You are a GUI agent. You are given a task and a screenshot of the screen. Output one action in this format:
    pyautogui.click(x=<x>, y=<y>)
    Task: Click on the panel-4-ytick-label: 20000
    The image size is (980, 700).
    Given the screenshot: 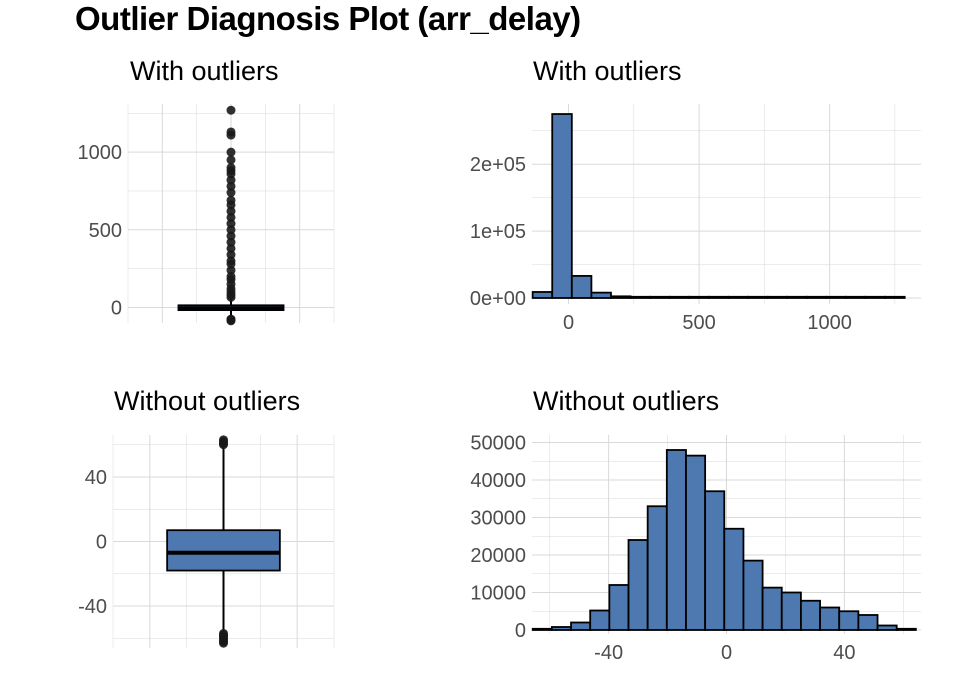 What is the action you would take?
    pyautogui.click(x=498, y=556)
    